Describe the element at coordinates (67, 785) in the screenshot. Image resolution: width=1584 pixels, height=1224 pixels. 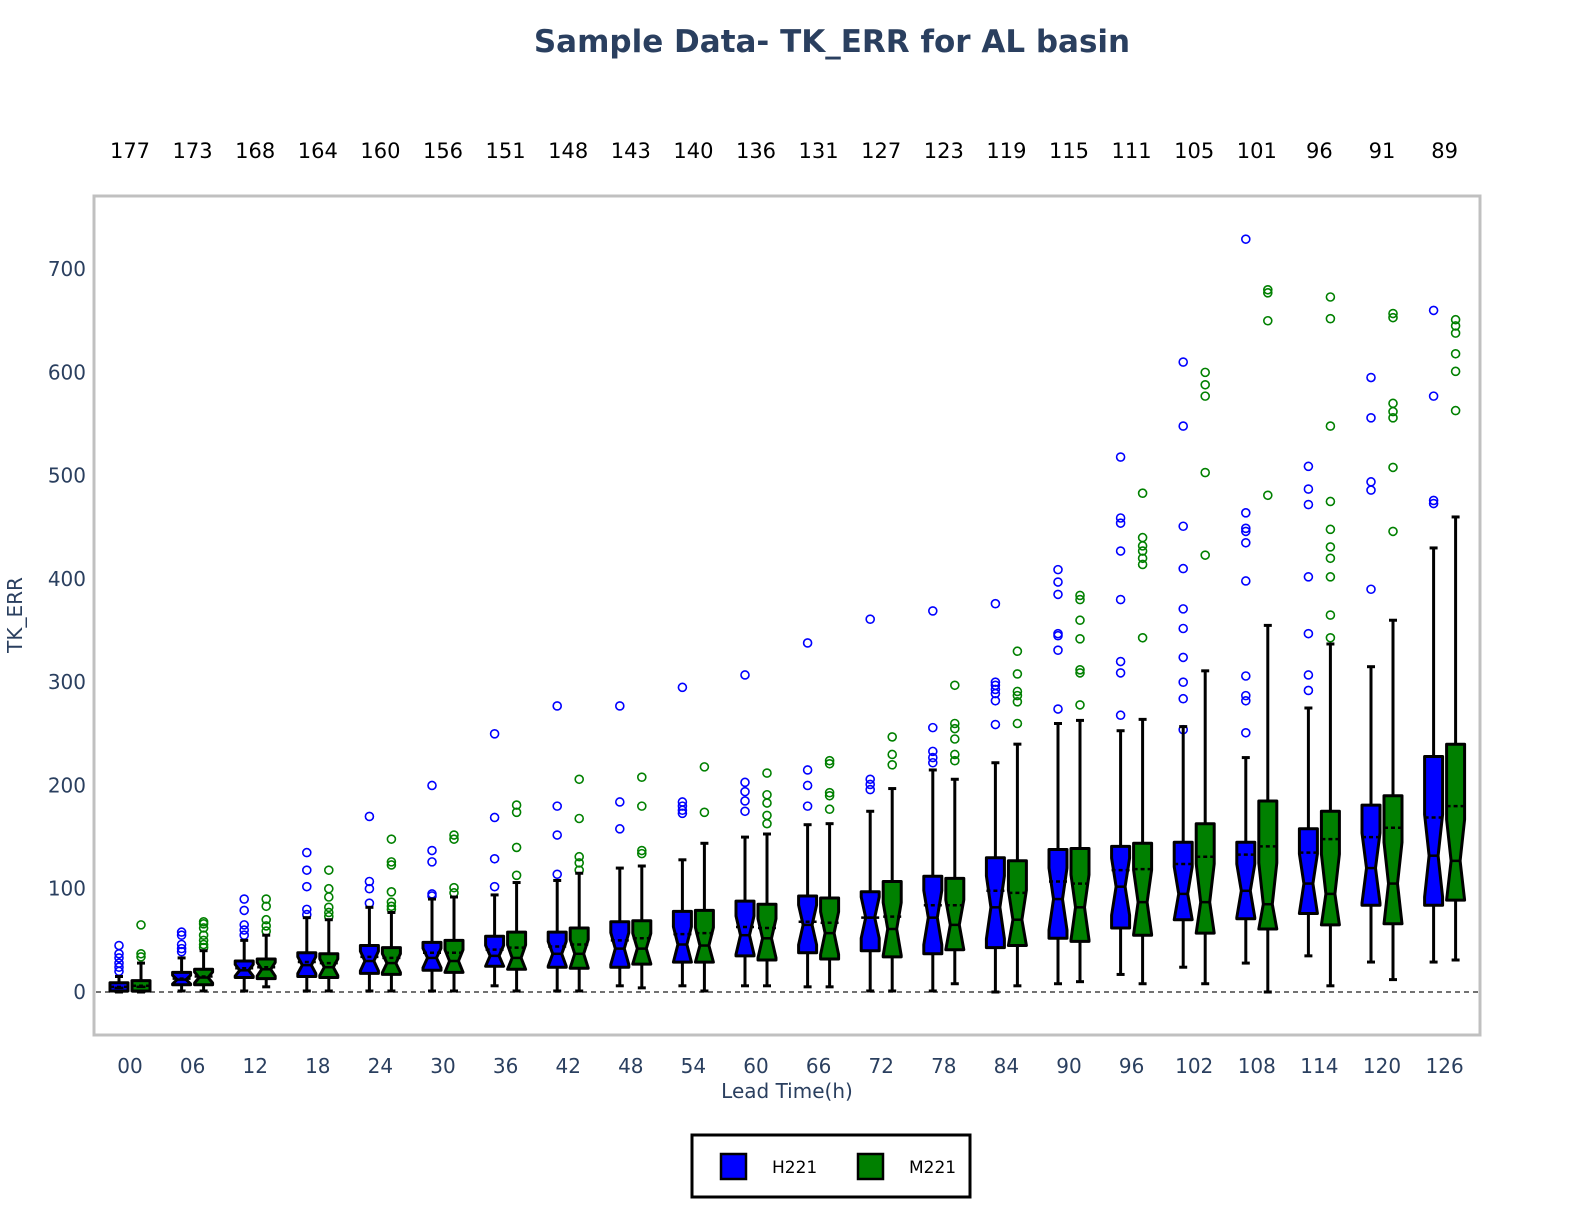
I see `y-tick-label: 200` at that location.